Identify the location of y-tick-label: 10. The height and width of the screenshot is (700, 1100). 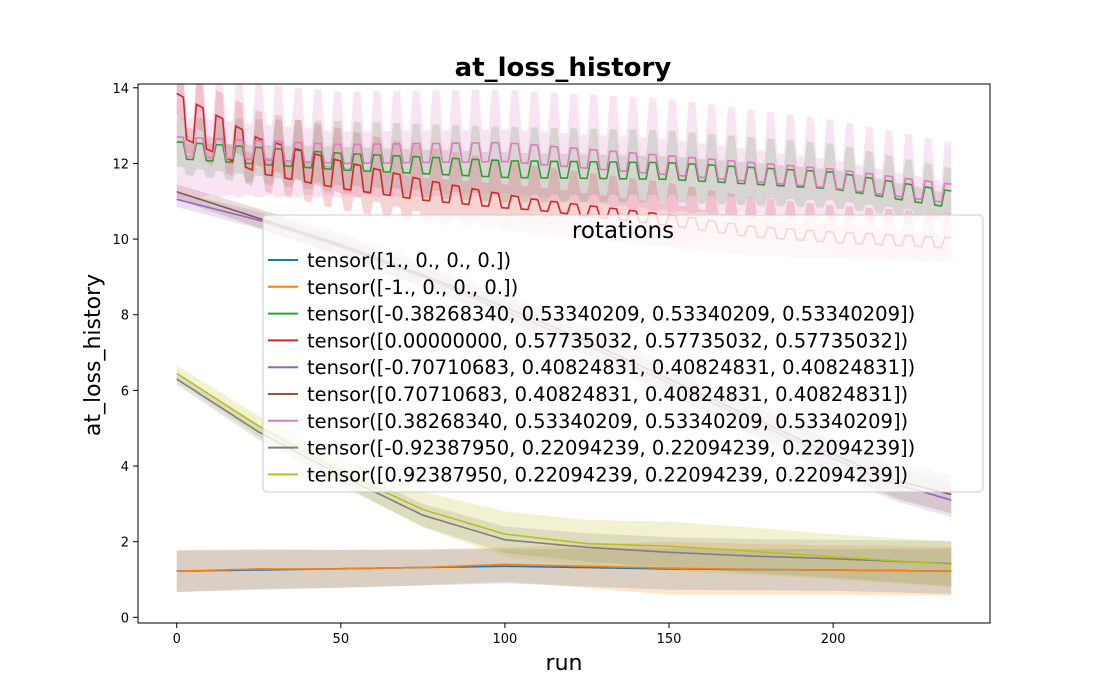
(120, 240).